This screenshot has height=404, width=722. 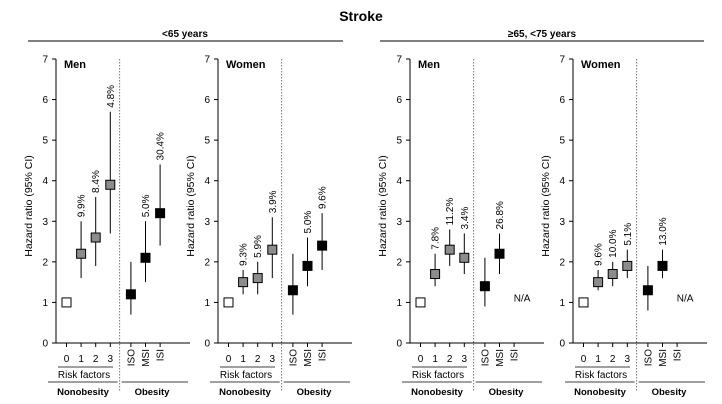 What do you see at coordinates (542, 34) in the screenshot?
I see `group-title-65-to-75: ≥65, <75 years` at bounding box center [542, 34].